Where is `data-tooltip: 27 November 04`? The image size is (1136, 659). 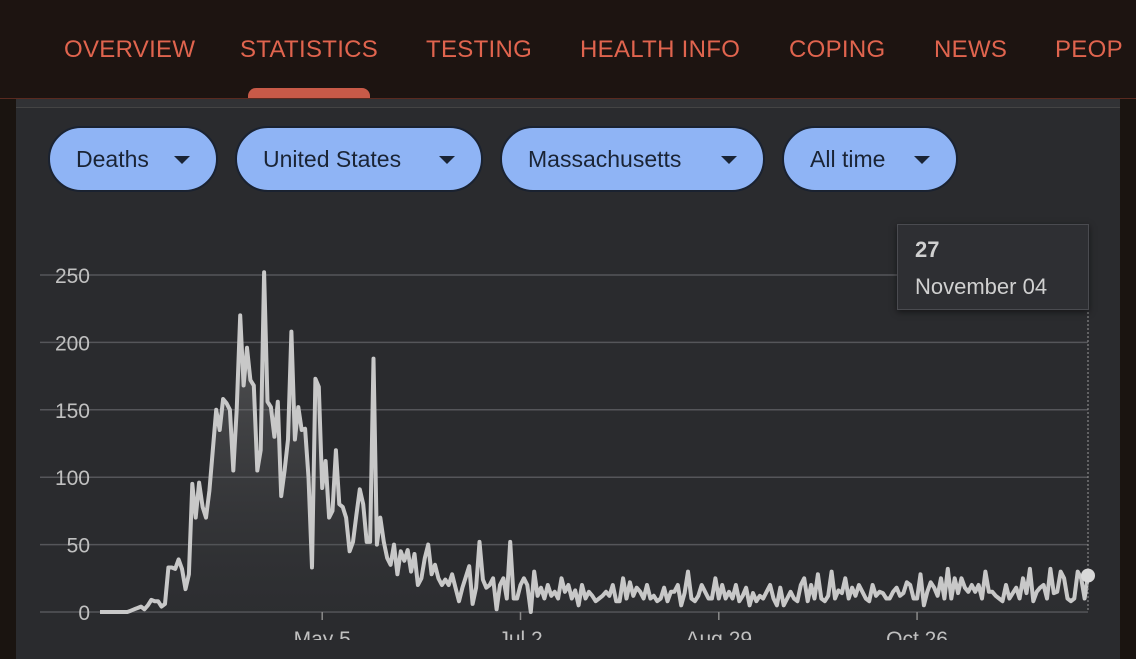
data-tooltip: 27 November 04 is located at coordinates (993, 267).